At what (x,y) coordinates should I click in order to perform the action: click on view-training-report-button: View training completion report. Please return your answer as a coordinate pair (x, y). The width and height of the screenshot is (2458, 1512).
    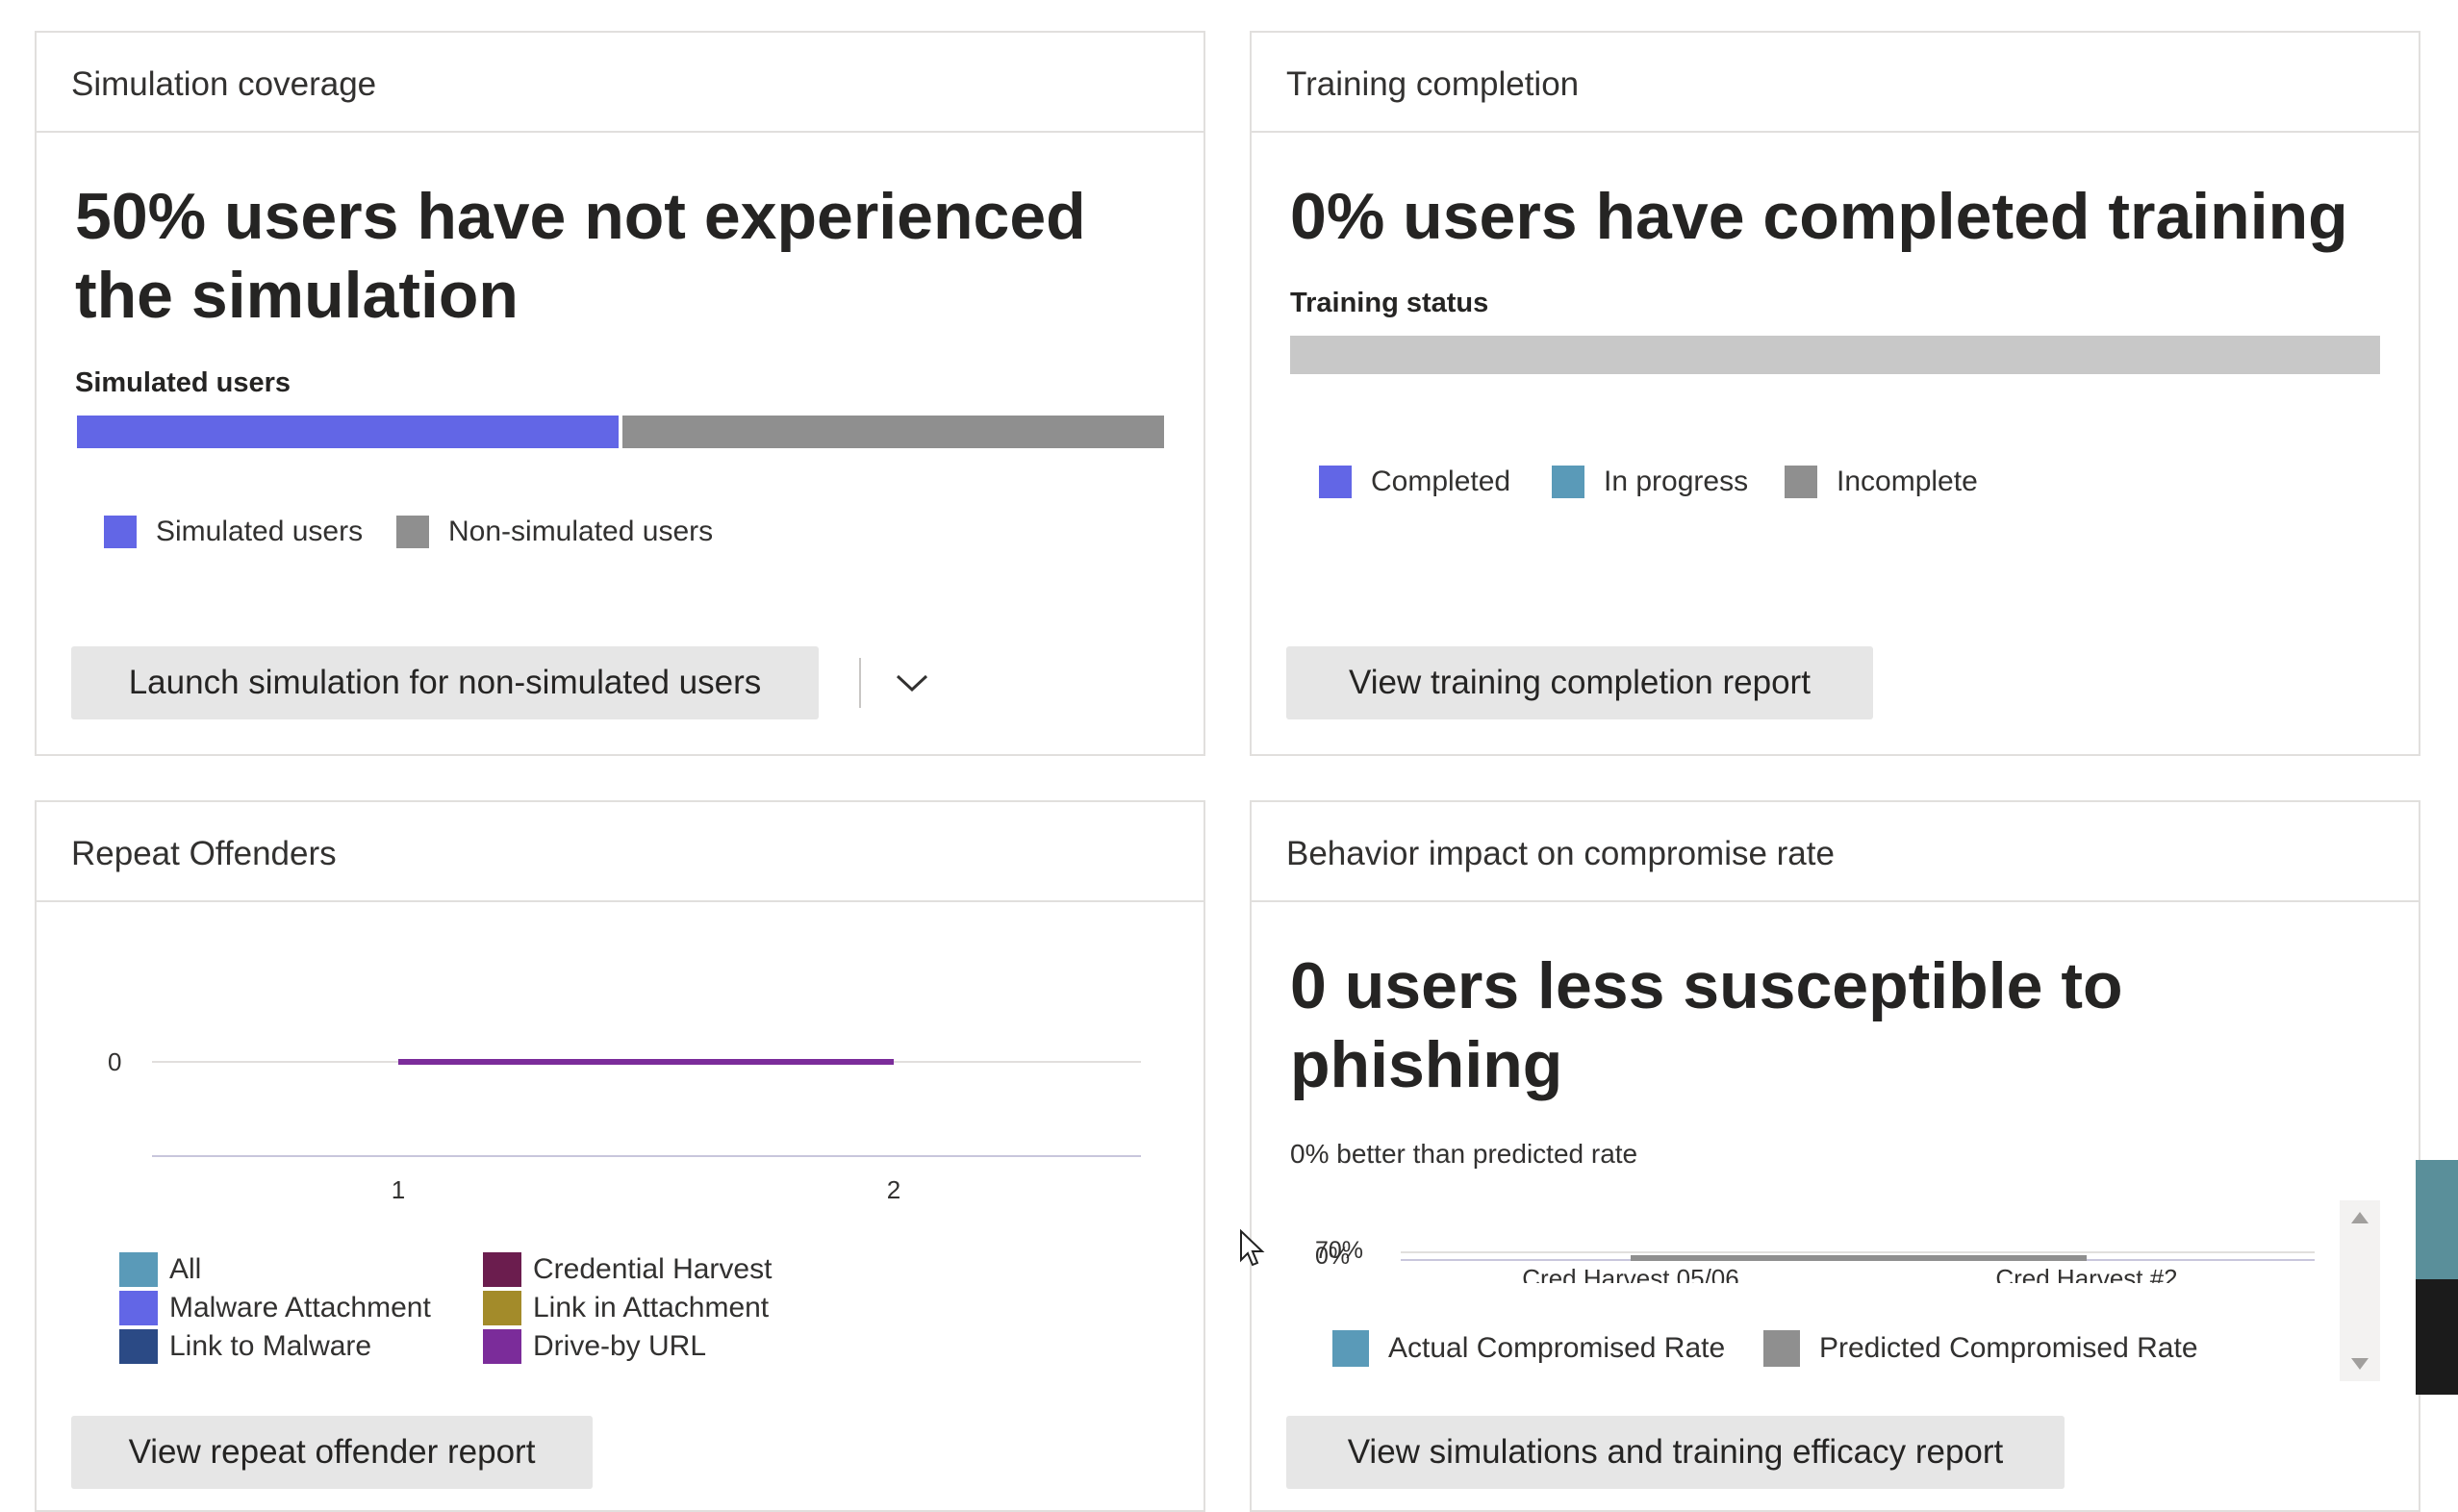
    Looking at the image, I should click on (1579, 683).